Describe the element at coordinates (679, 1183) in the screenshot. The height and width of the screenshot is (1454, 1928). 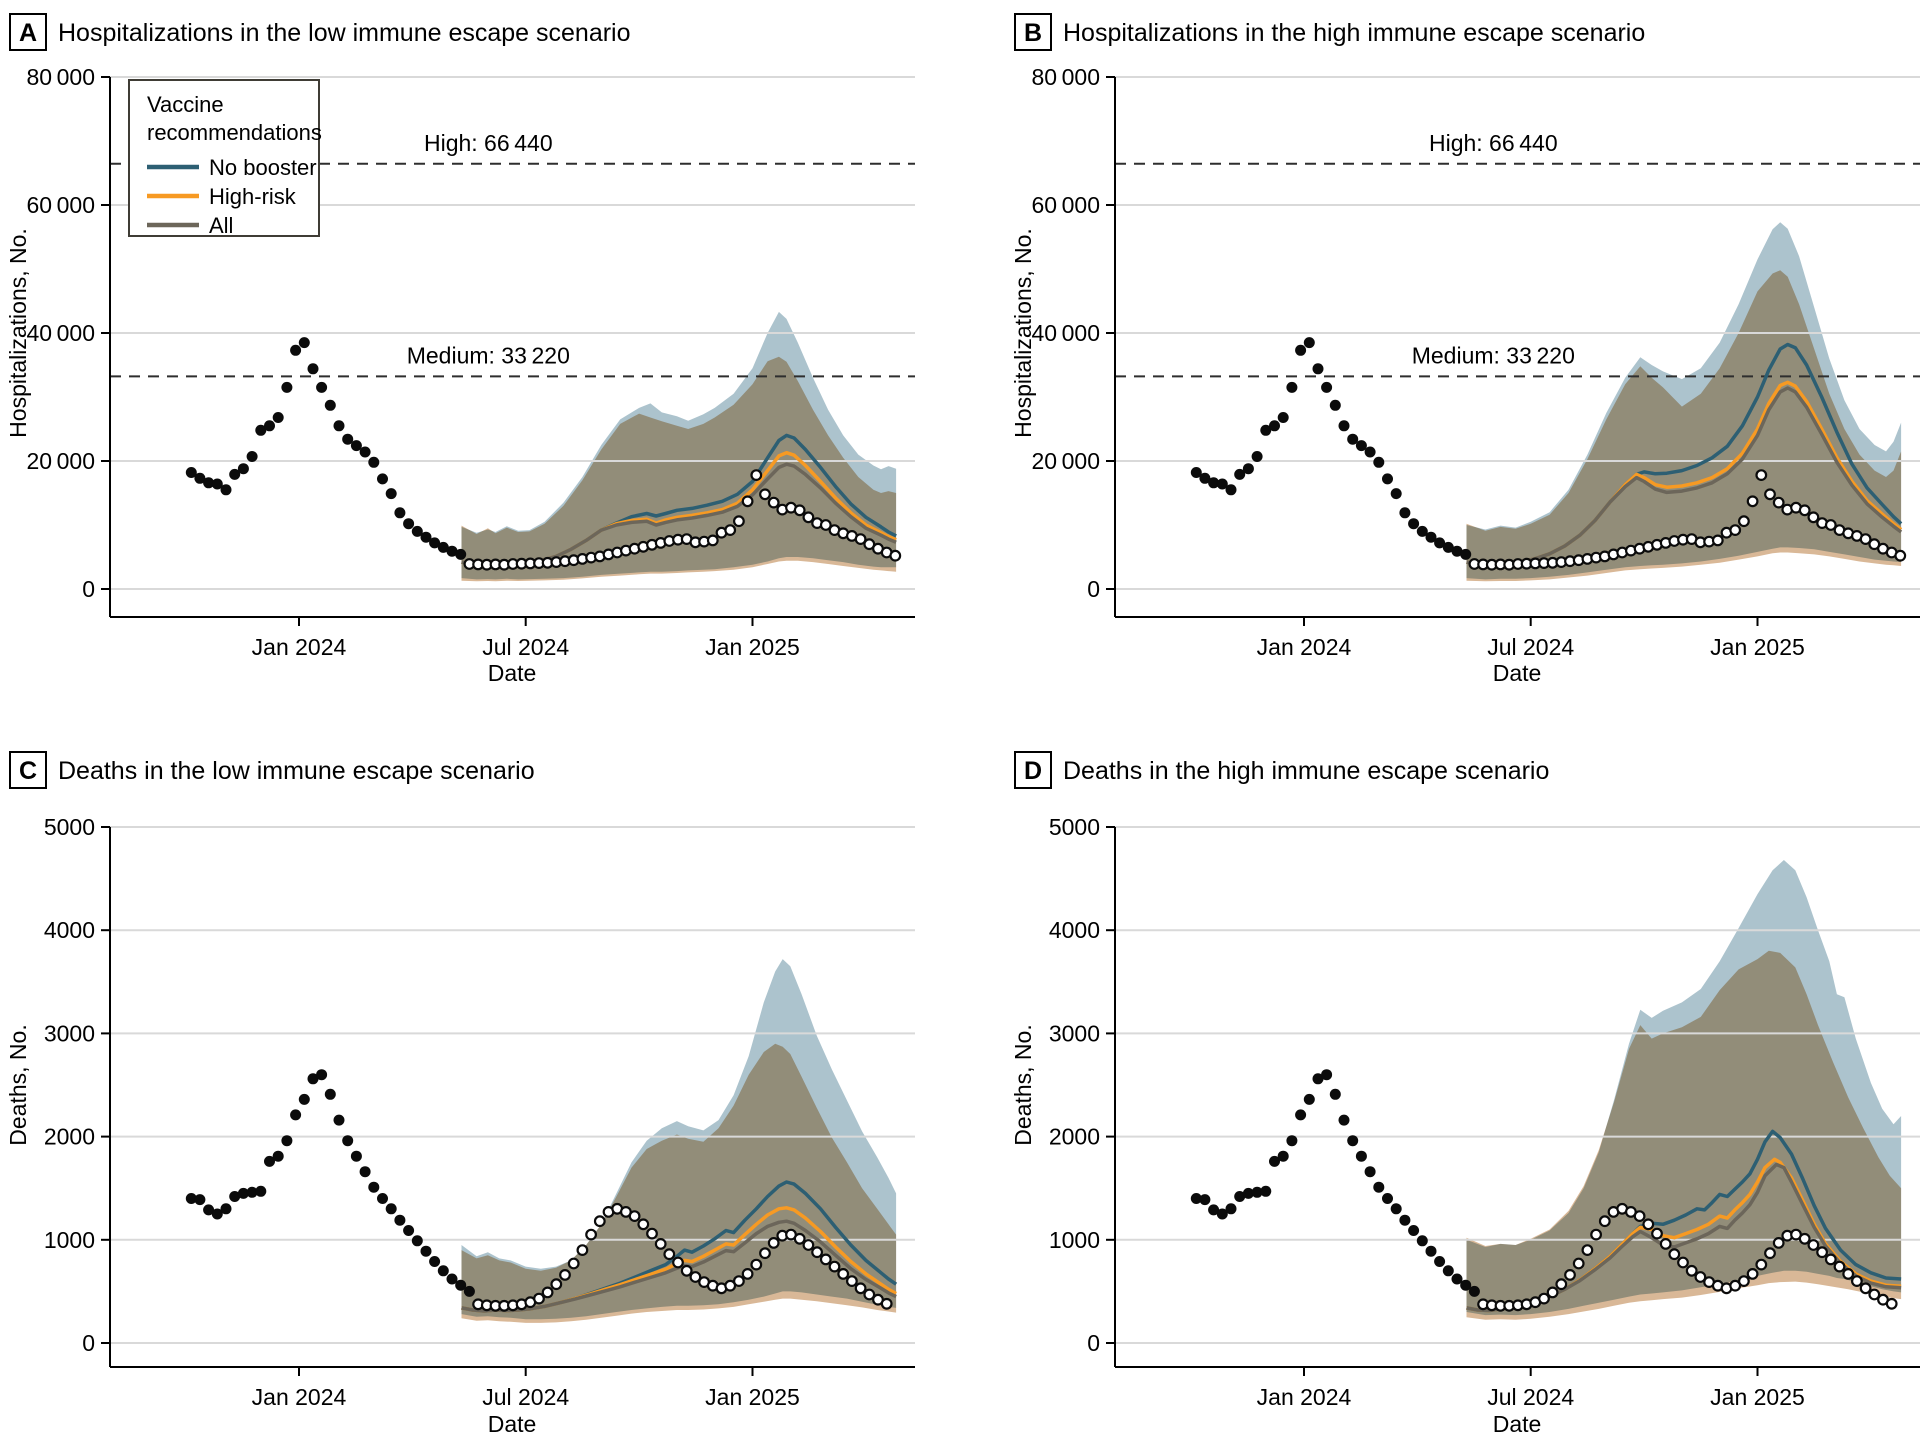
I see `uncertainty-band-recommendation-interval` at that location.